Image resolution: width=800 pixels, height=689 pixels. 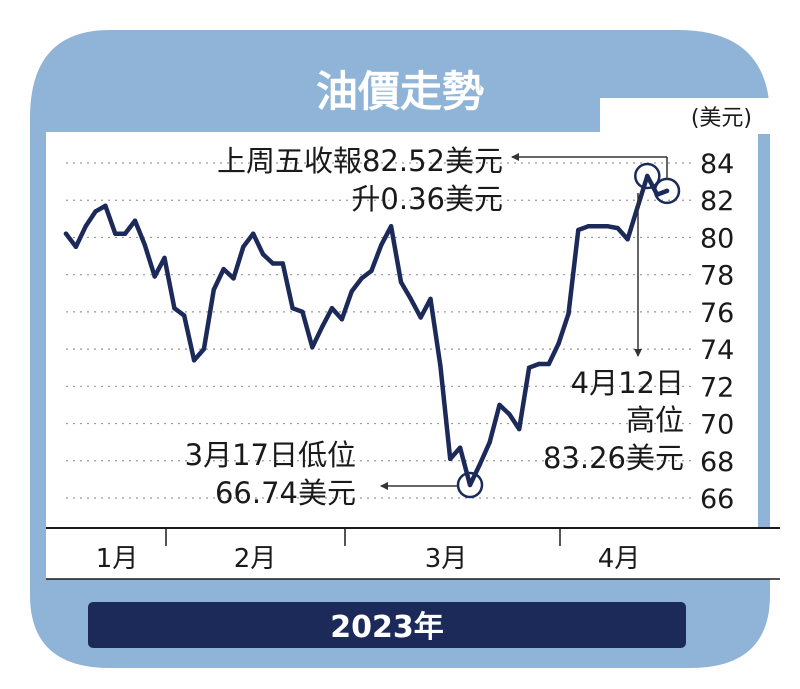 What do you see at coordinates (717, 425) in the screenshot?
I see `y-tick-label: 70` at bounding box center [717, 425].